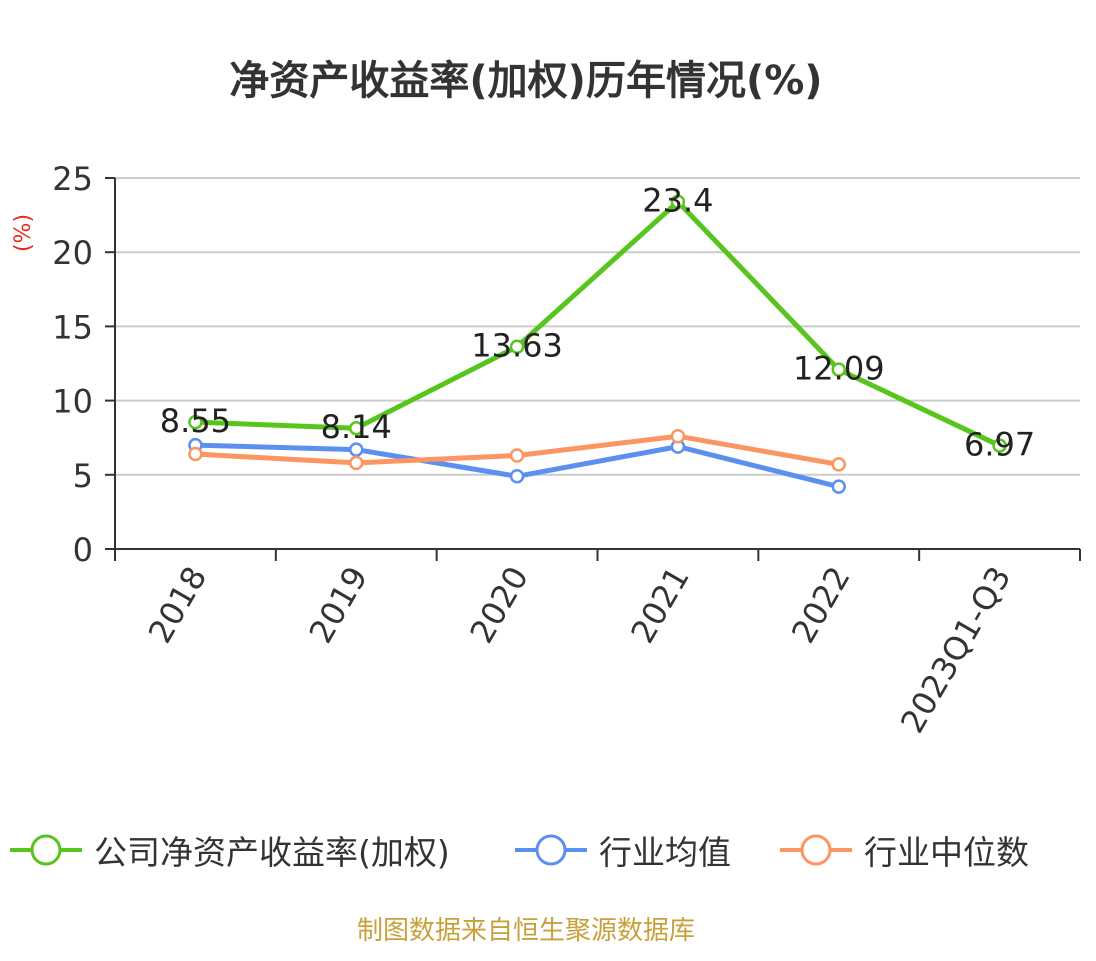 The width and height of the screenshot is (1096, 961). I want to click on data-label: 8.55, so click(195, 421).